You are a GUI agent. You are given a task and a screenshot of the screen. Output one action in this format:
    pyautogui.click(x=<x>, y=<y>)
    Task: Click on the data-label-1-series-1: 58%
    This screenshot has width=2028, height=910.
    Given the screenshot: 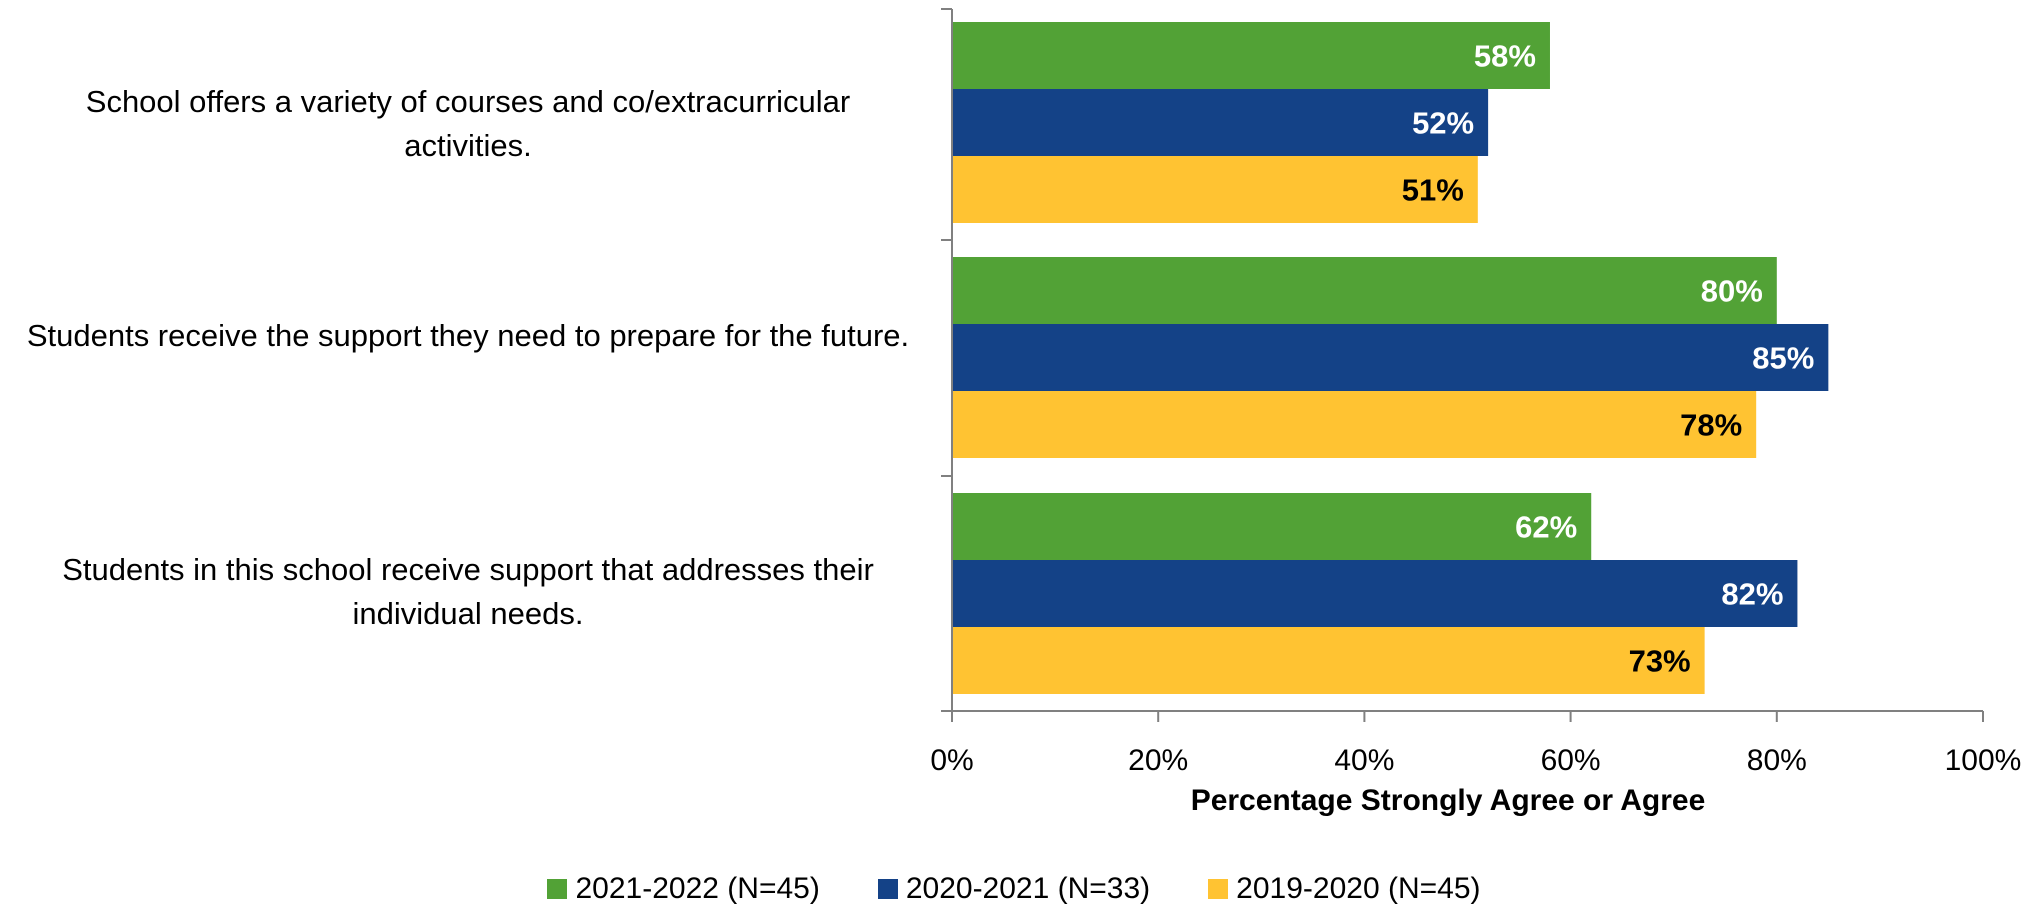 What is the action you would take?
    pyautogui.click(x=1505, y=56)
    